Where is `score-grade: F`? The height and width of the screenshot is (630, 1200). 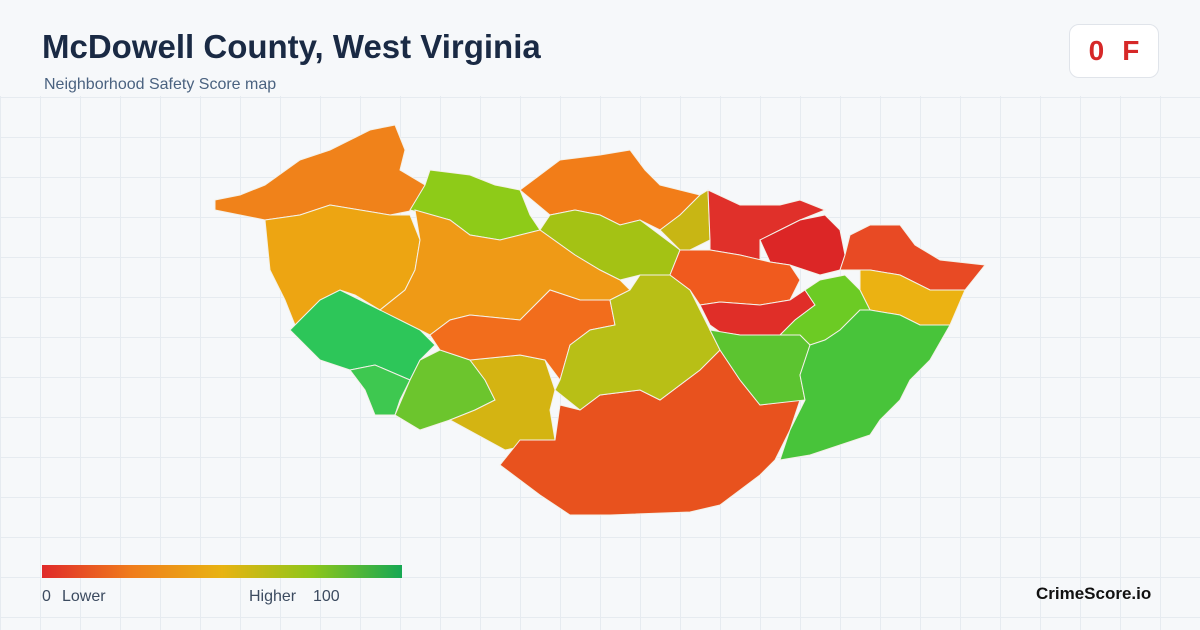
score-grade: F is located at coordinates (1131, 50).